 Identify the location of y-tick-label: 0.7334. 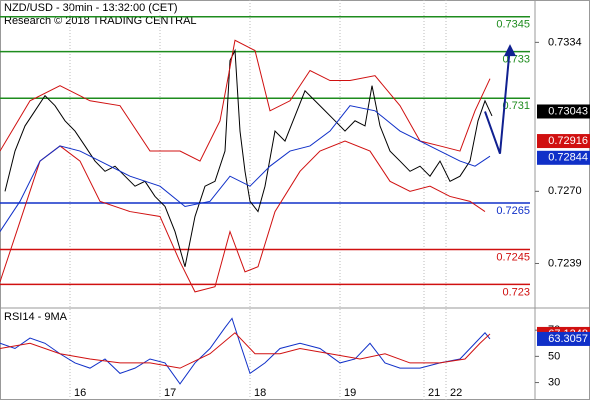
(565, 42).